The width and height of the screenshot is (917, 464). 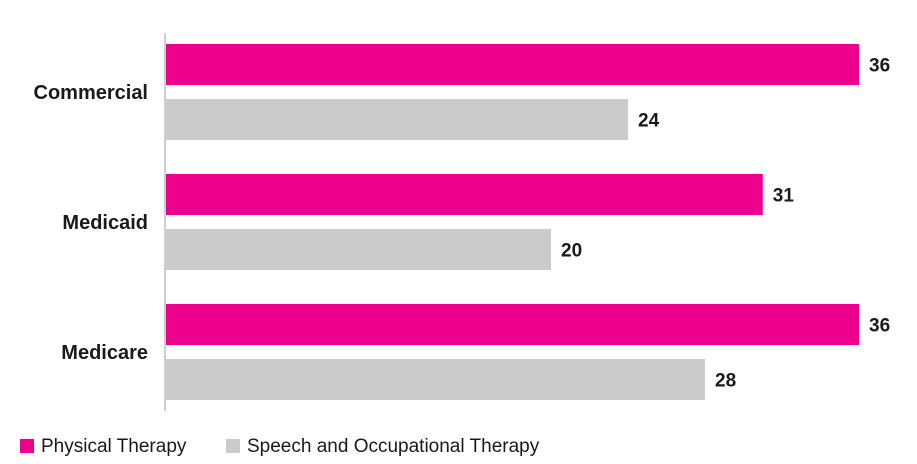 What do you see at coordinates (393, 446) in the screenshot?
I see `legend-label-speech-and-occupational-therapy: Speech and Occupational Therapy` at bounding box center [393, 446].